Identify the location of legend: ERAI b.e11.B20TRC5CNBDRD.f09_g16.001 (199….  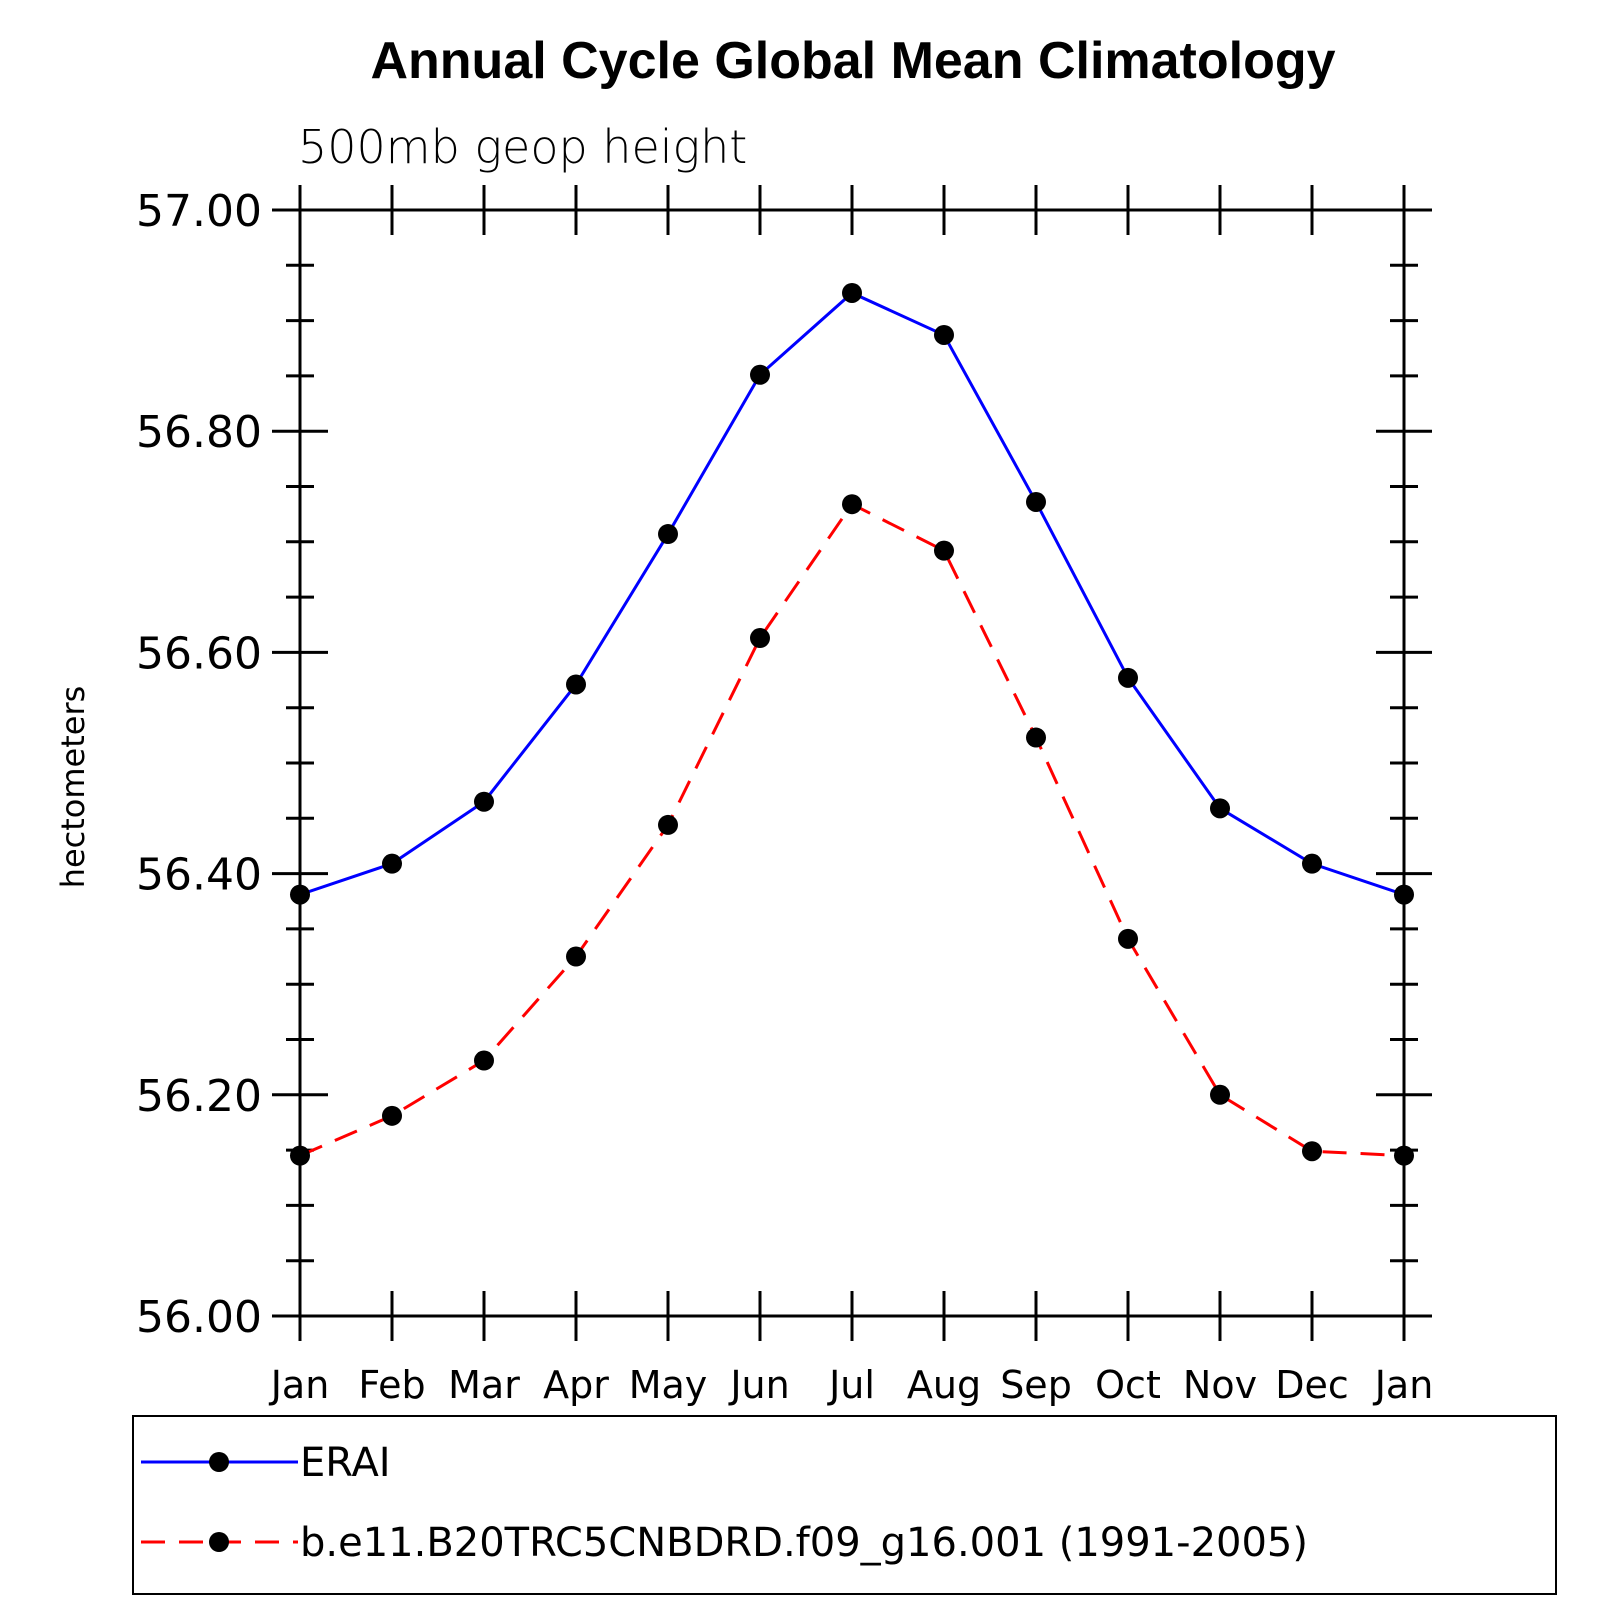
(844, 1505).